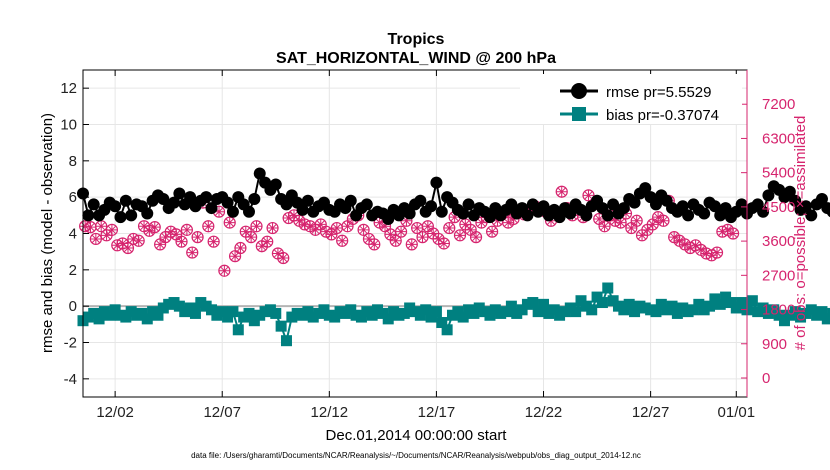 Image resolution: width=830 pixels, height=470 pixels. What do you see at coordinates (766, 378) in the screenshot?
I see `y2-tick-label: 0` at bounding box center [766, 378].